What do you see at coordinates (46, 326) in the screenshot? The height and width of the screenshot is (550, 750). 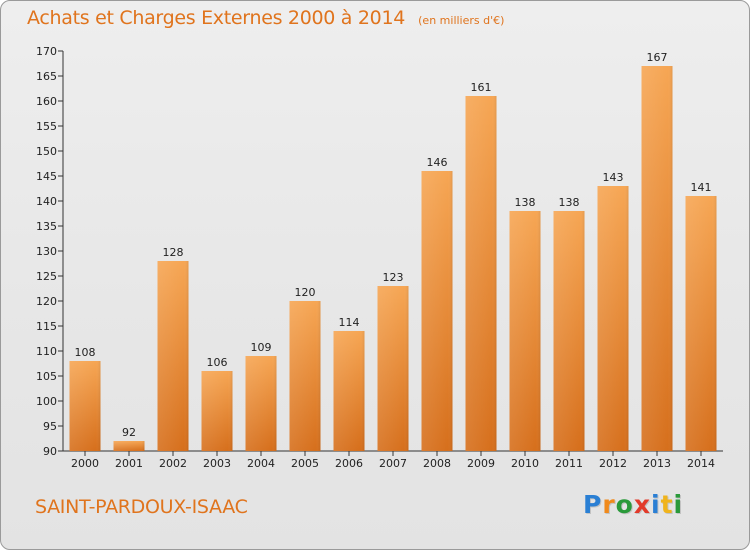 I see `y-tick-label: 115` at bounding box center [46, 326].